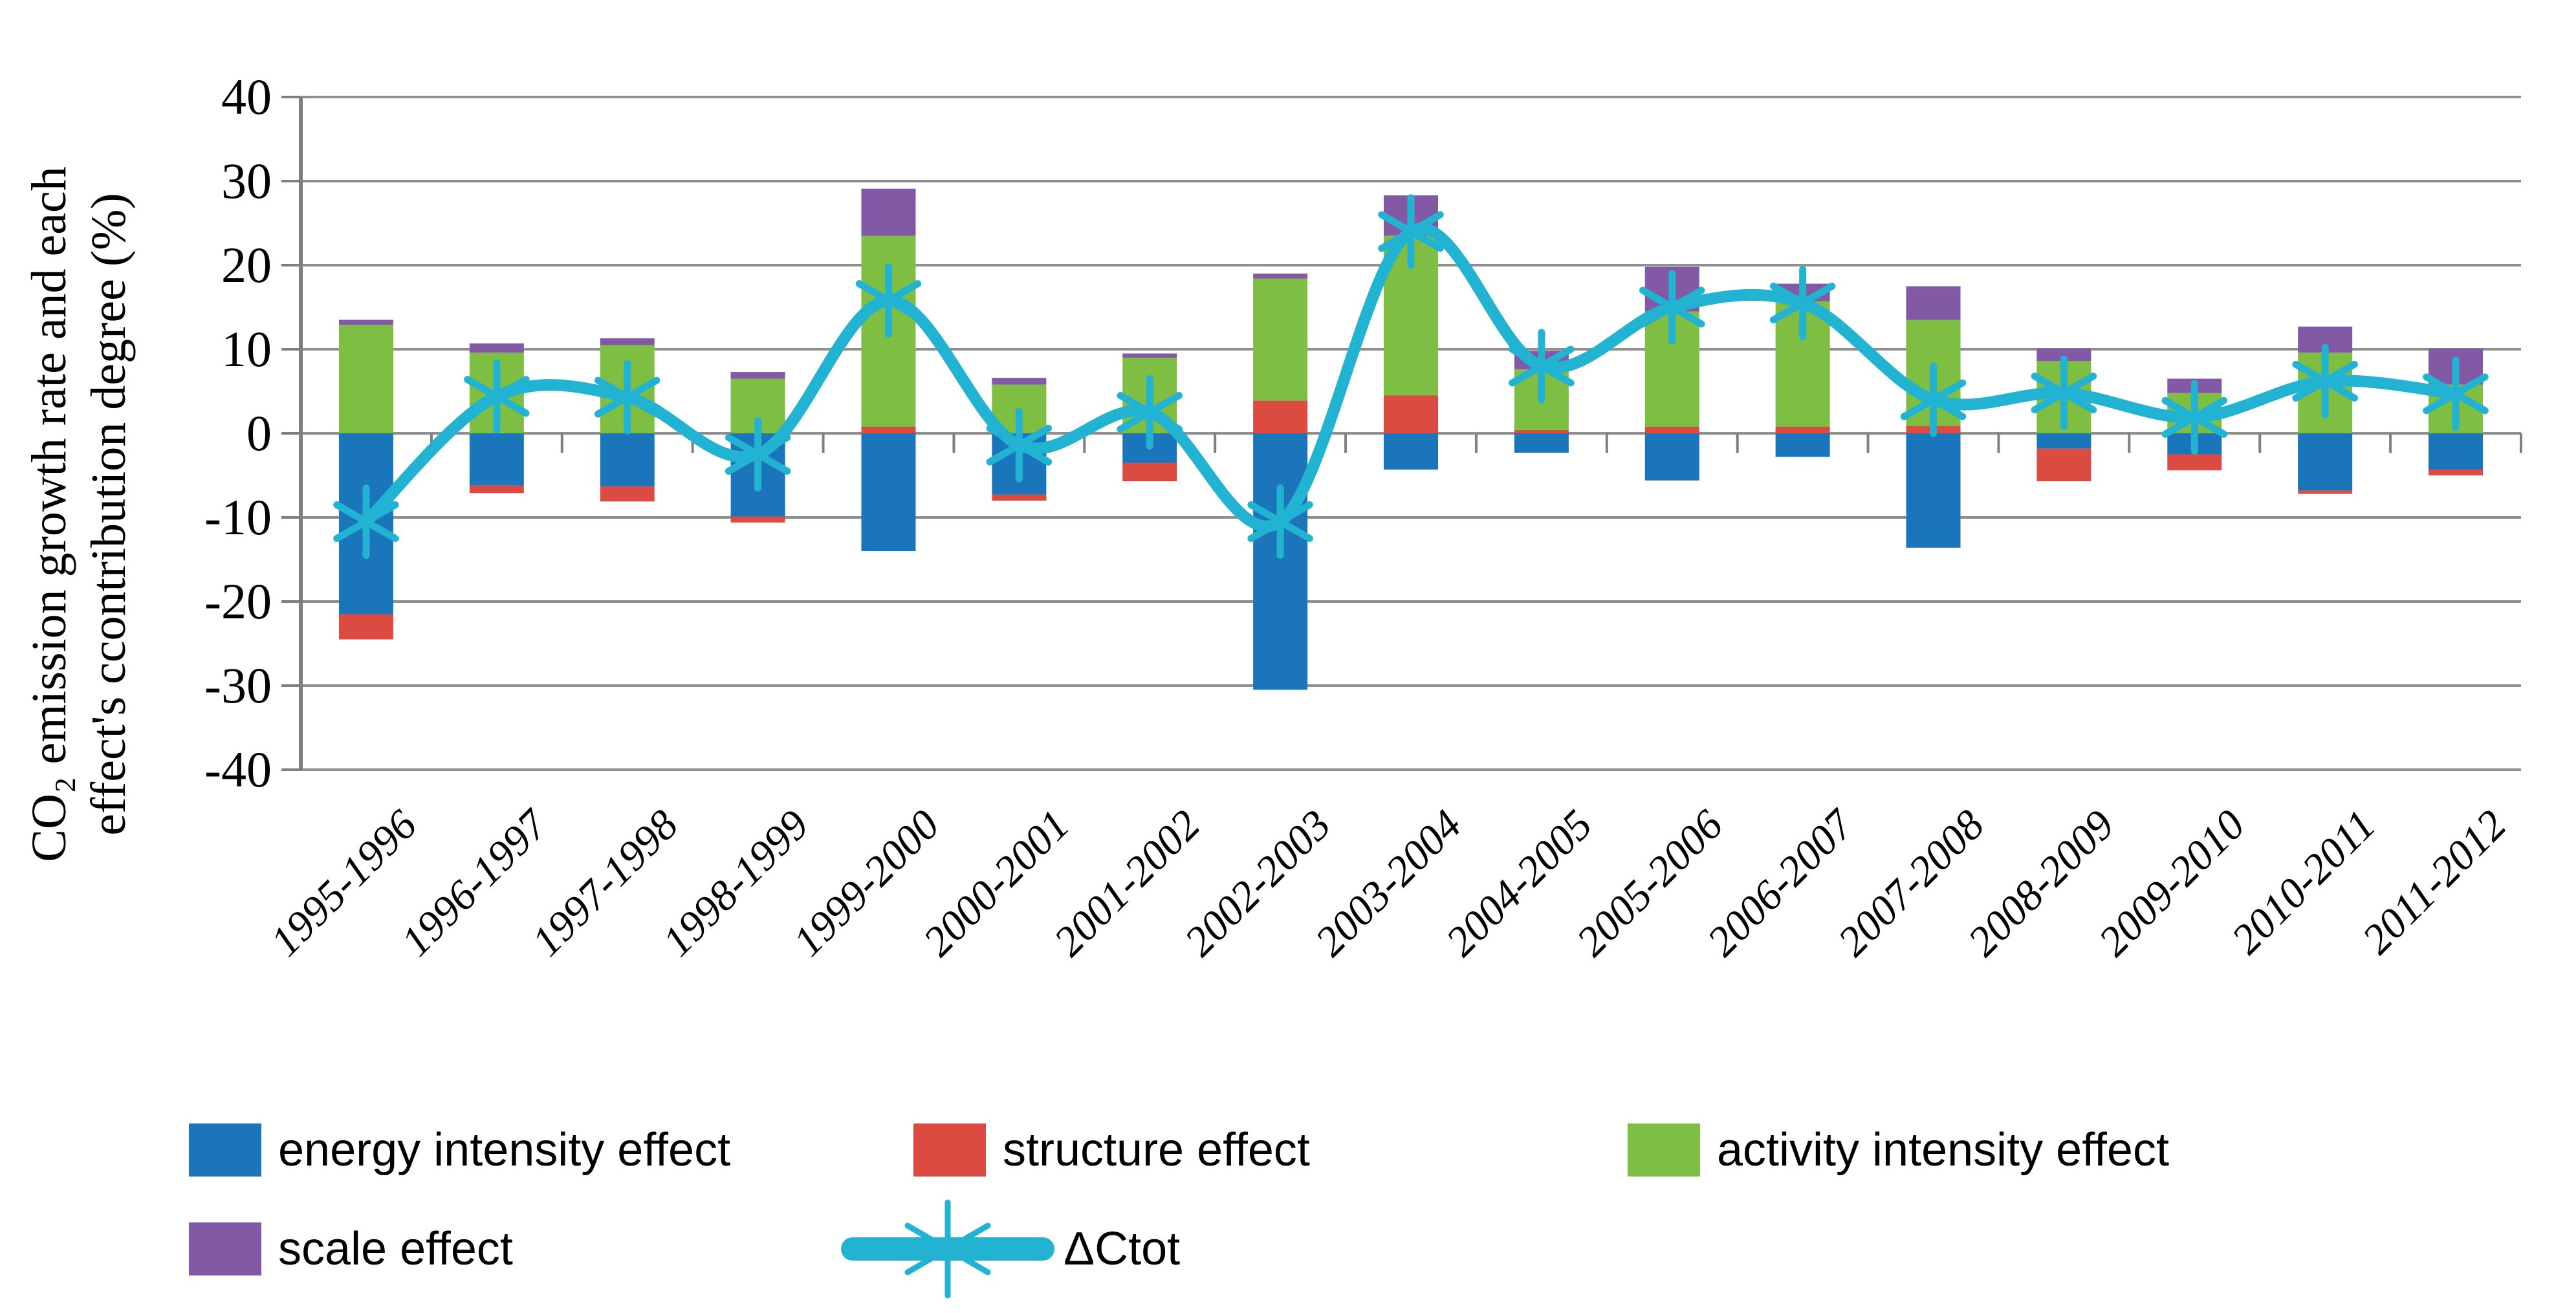  I want to click on bar-segment-energy-intensity-effect-2003-2004, so click(1411, 451).